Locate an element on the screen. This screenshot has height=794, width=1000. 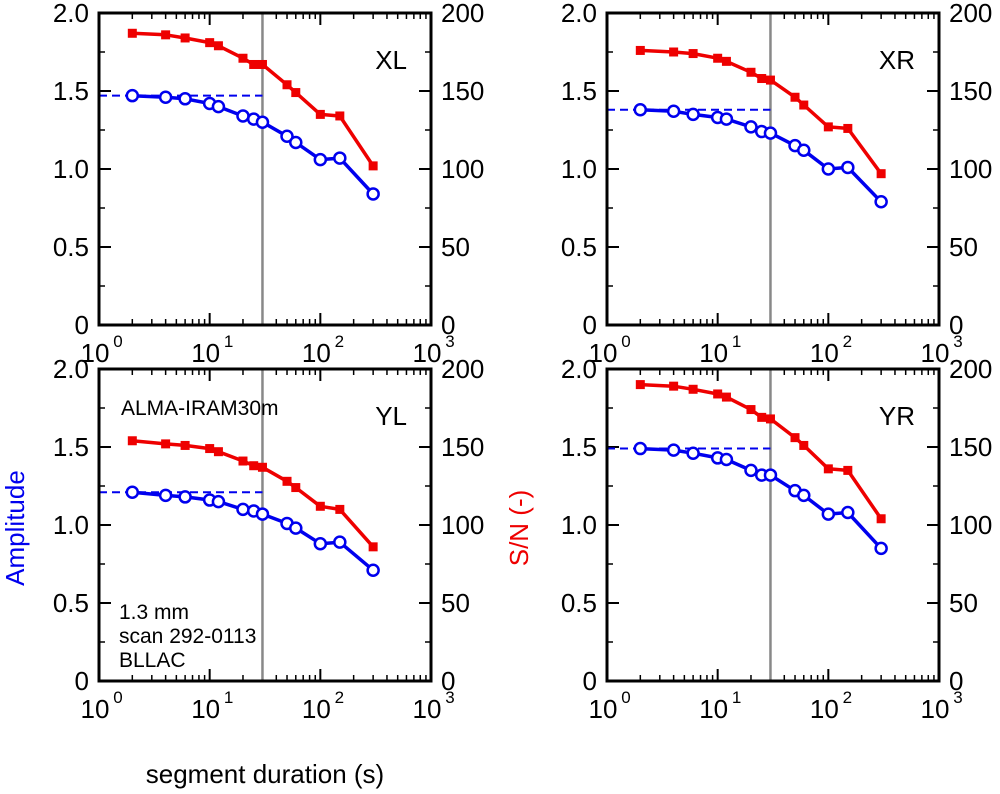
y-axis-label-snr: S/N (-) is located at coordinates (519, 528).